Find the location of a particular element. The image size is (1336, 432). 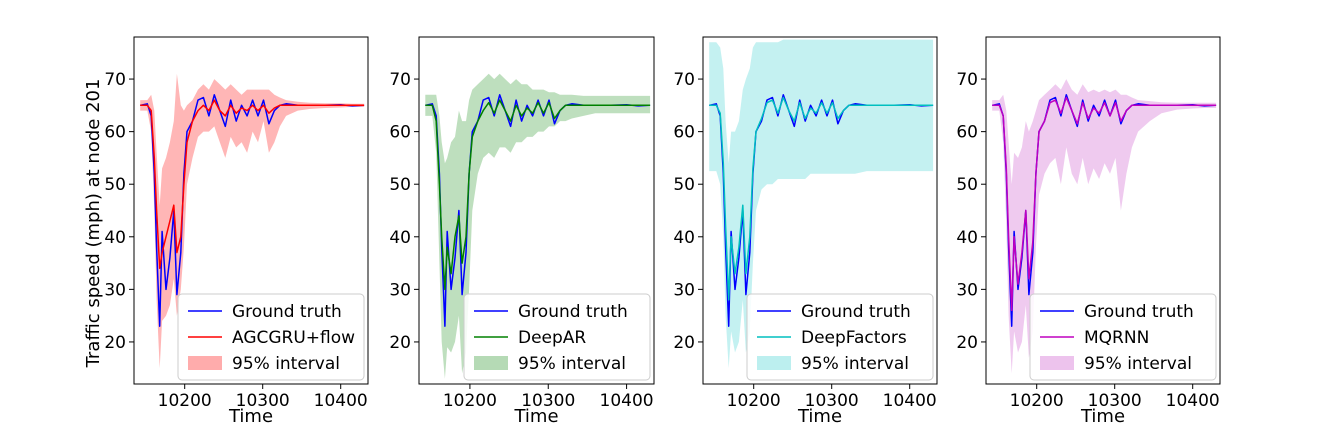

legend-model-label: DeepAR is located at coordinates (552, 338).